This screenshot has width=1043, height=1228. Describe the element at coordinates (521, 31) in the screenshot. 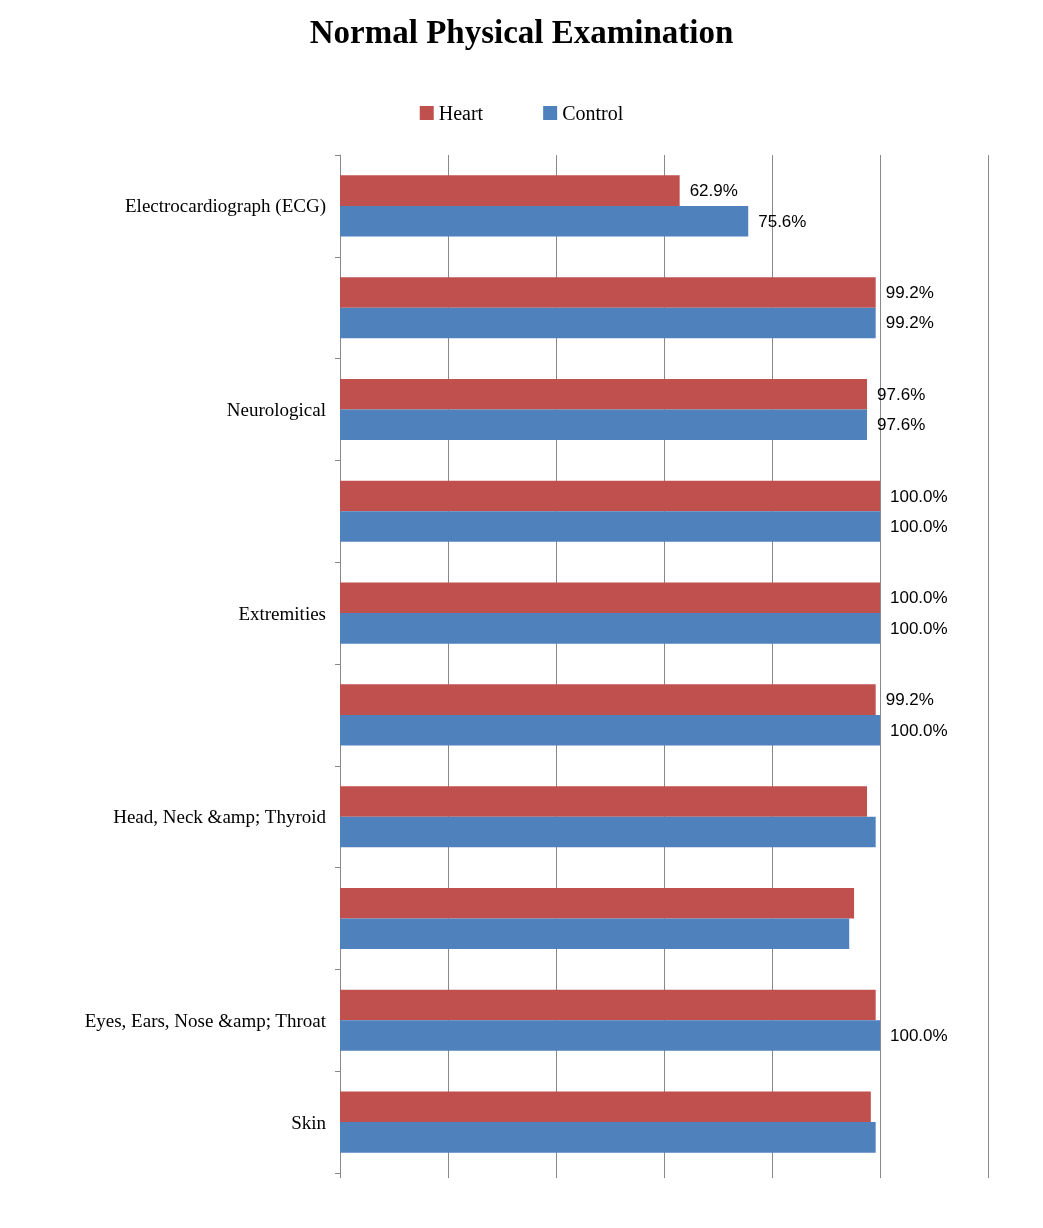

I see `chart-title: Normal Physical Examination` at that location.